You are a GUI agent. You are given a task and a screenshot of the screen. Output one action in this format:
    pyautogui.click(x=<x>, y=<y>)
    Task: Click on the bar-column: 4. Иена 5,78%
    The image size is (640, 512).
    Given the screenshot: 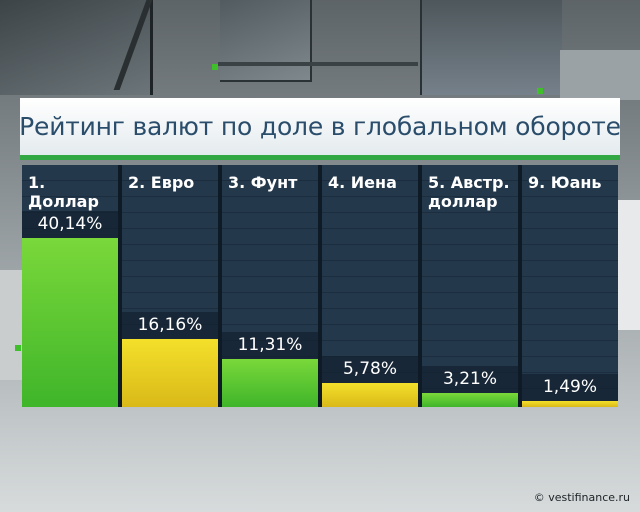 What is the action you would take?
    pyautogui.click(x=370, y=286)
    